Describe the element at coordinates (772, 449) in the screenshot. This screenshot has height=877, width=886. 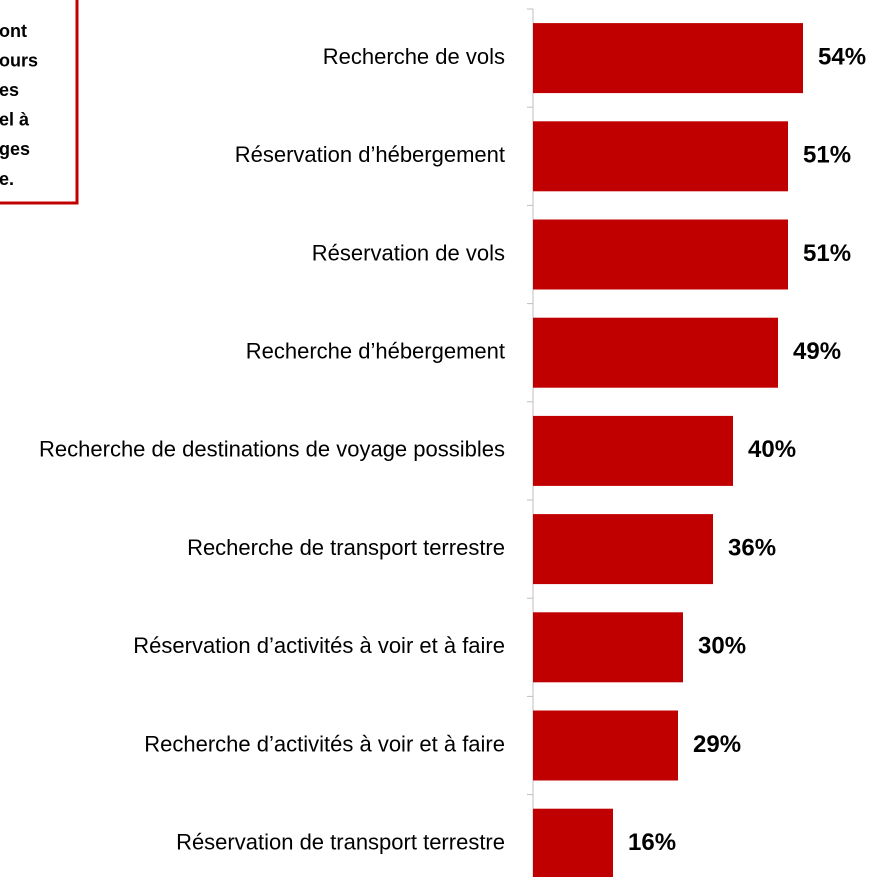
I see `value-label: 40%` at that location.